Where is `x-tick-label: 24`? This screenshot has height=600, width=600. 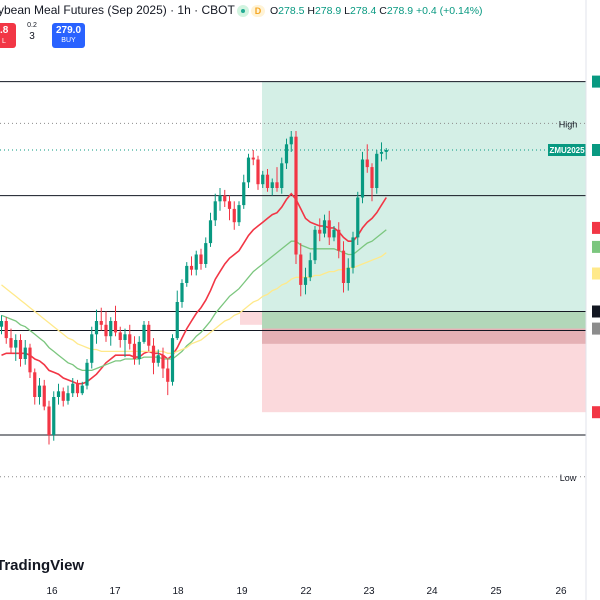 x-tick-label: 24 is located at coordinates (432, 591).